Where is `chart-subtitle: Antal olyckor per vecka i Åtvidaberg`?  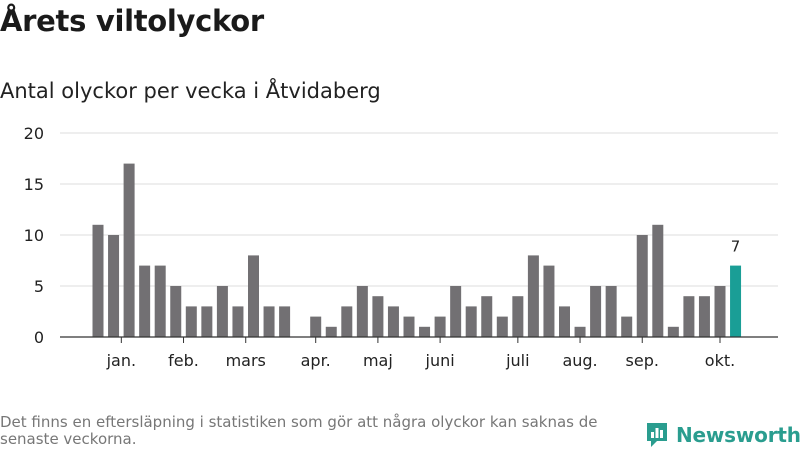 chart-subtitle: Antal olyckor per vecka i Åtvidaberg is located at coordinates (190, 91).